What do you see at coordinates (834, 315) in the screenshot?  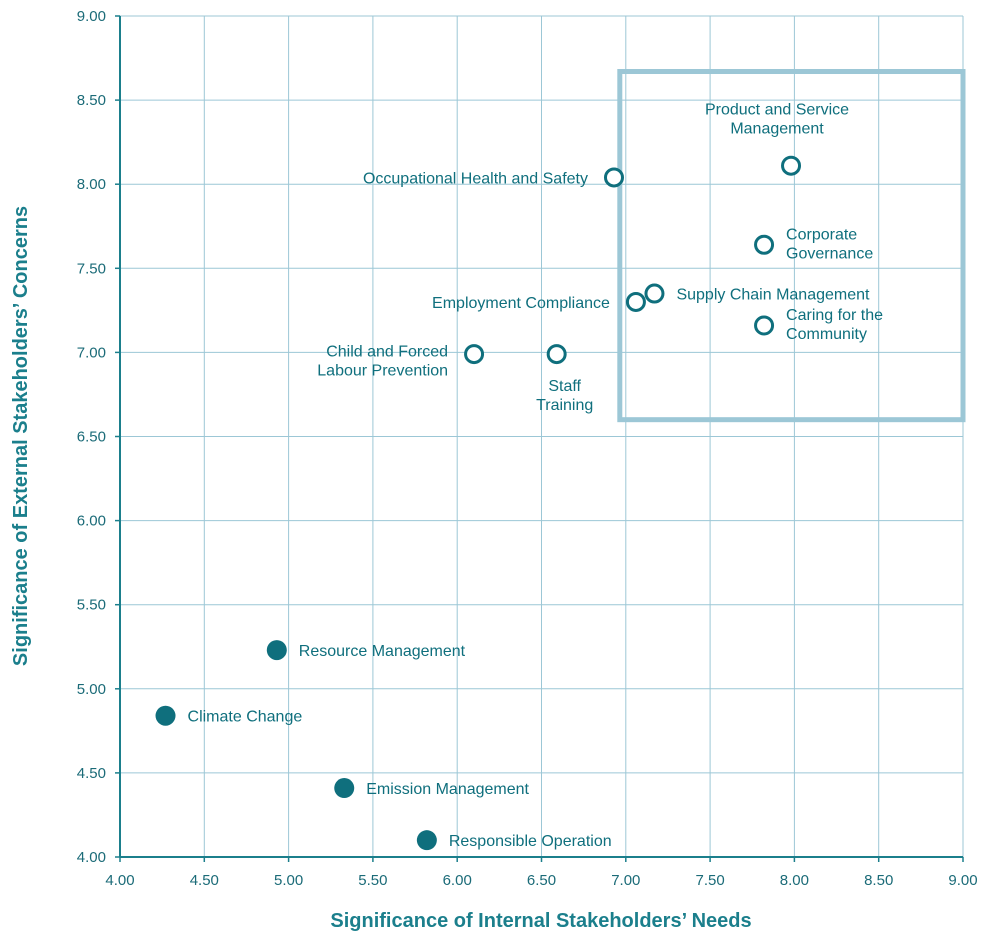 I see `data-point-label: Caring for the` at bounding box center [834, 315].